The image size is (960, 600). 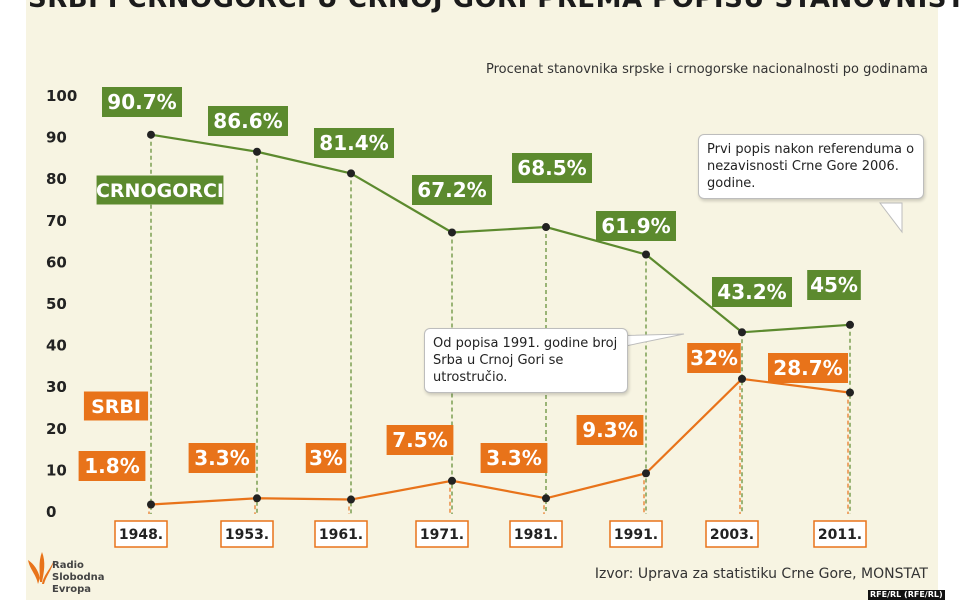 I want to click on data-label-crnogorci: 67.2%, so click(x=452, y=190).